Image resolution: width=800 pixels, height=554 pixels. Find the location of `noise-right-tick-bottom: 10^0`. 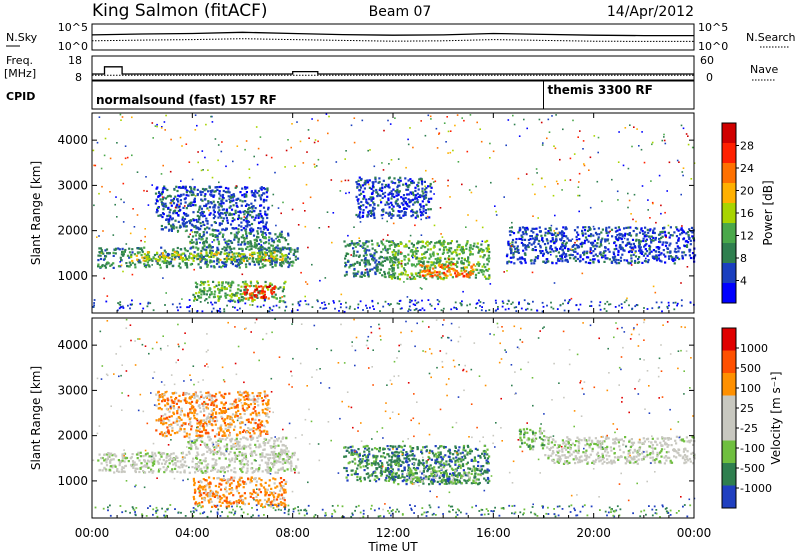

noise-right-tick-bottom: 10^0 is located at coordinates (713, 46).